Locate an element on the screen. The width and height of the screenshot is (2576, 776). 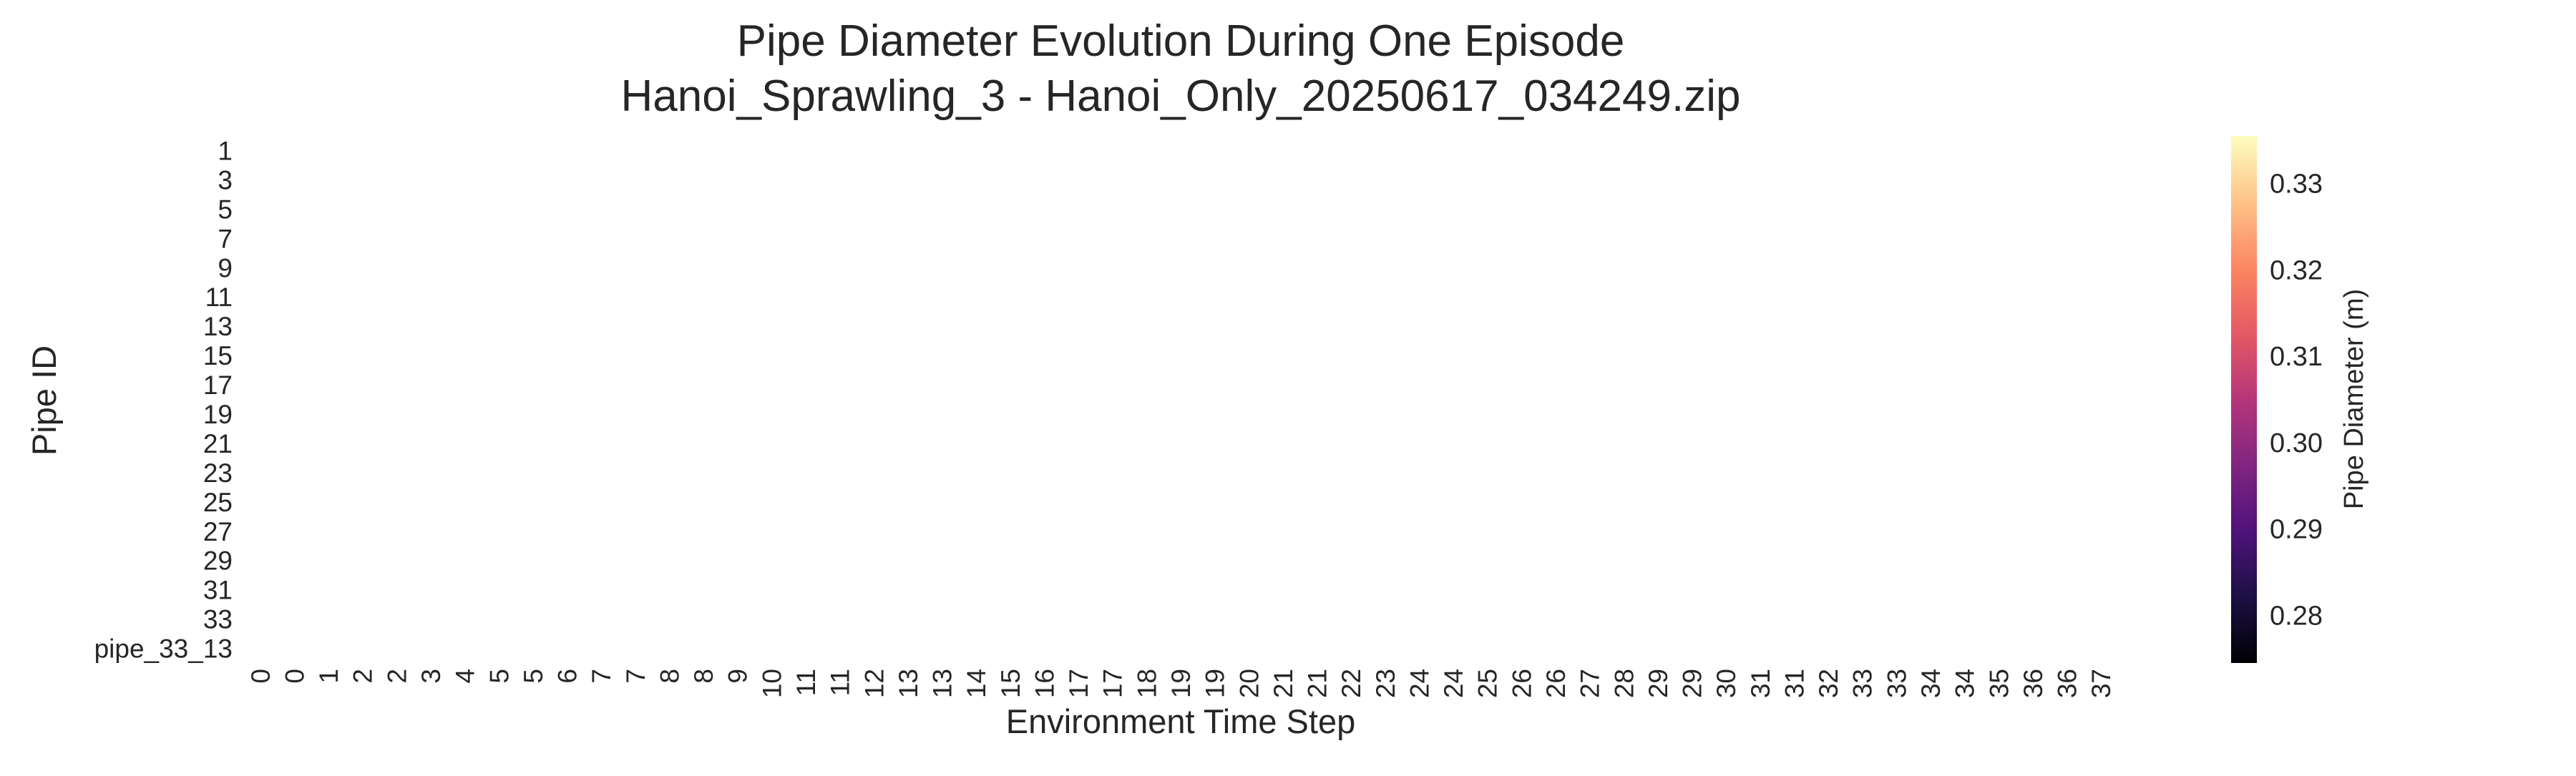
colorbar-tick-label: 0.33 is located at coordinates (2296, 184).